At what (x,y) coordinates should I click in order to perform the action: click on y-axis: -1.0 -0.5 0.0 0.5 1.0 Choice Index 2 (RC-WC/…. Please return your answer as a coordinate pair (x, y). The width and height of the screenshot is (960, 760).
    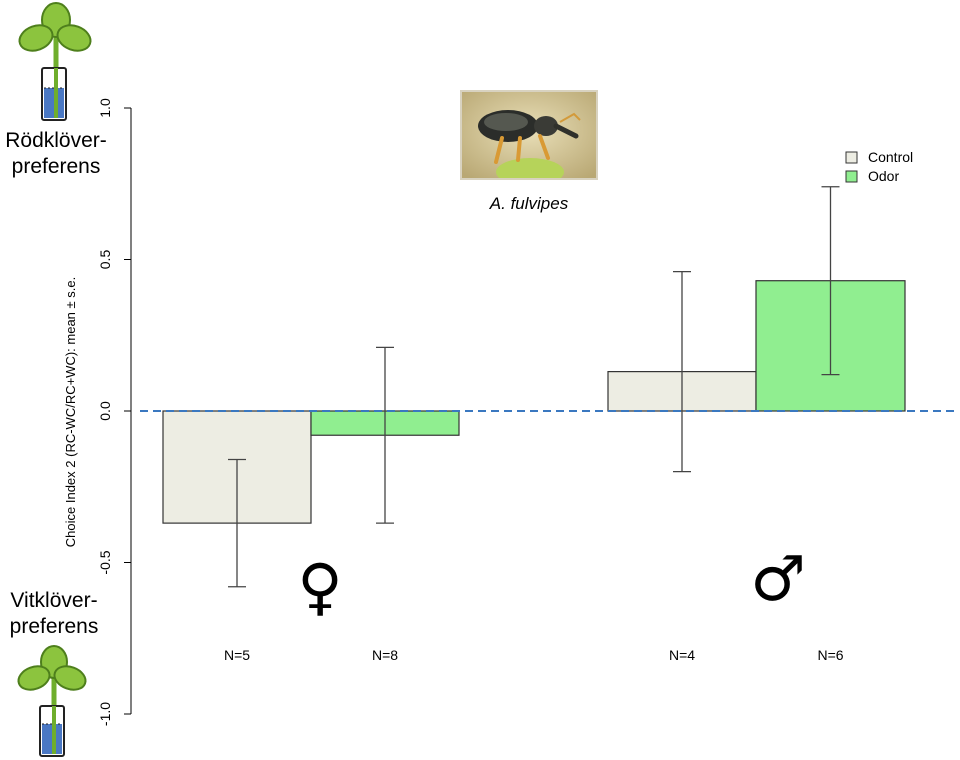
    Looking at the image, I should click on (97, 412).